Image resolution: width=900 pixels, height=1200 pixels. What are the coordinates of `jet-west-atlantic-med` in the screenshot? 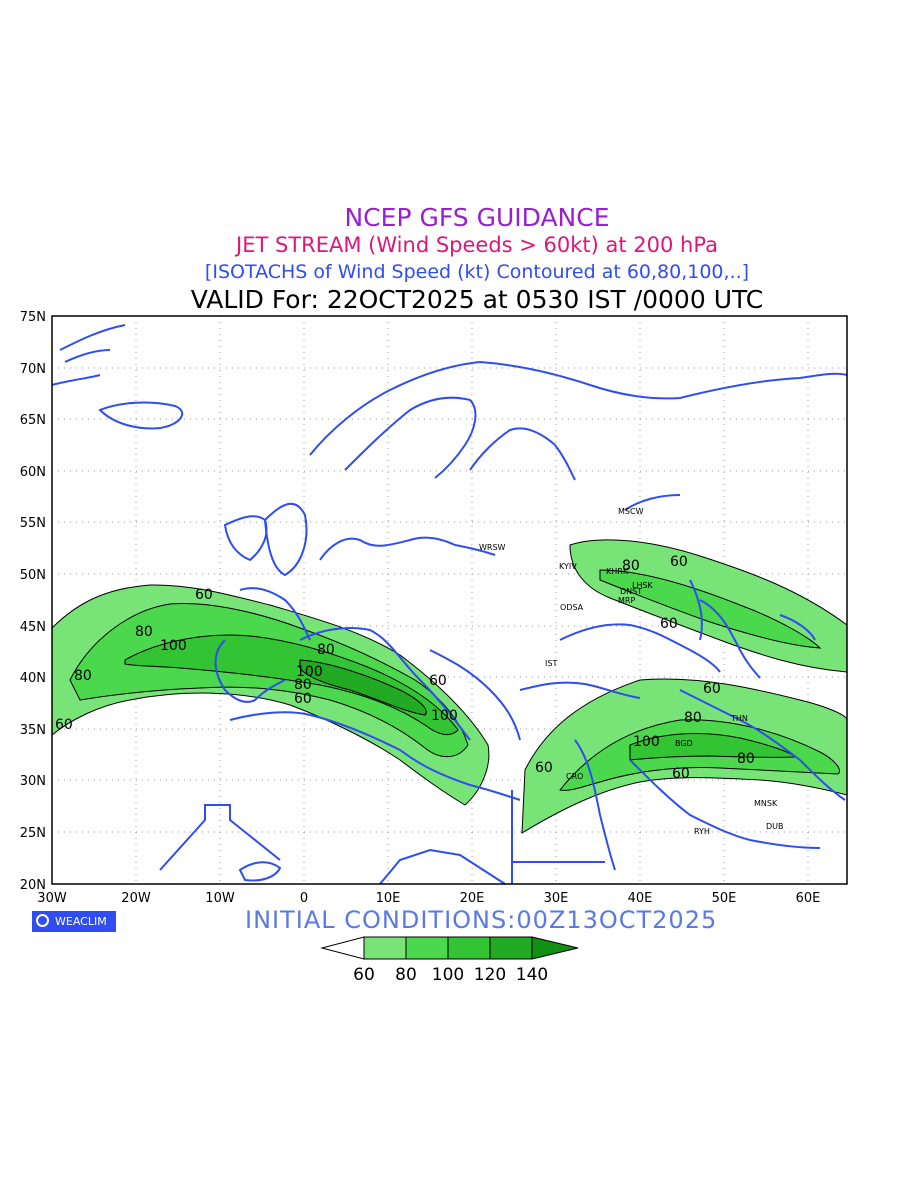 It's located at (270, 695).